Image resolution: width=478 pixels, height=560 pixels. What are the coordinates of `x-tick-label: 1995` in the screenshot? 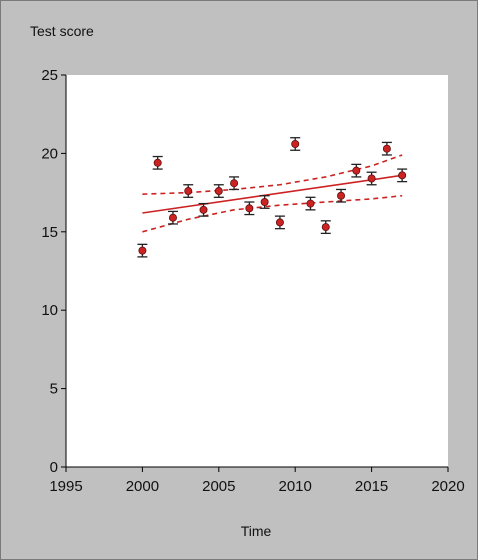 It's located at (65, 486).